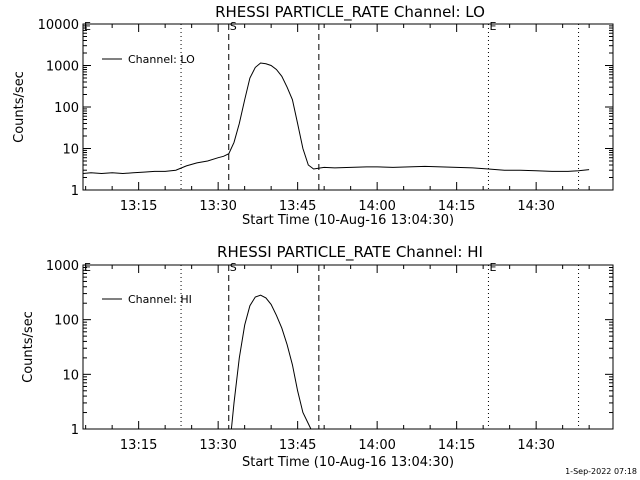 This screenshot has height=480, width=640. I want to click on legend: Channel: LO, so click(148, 59).